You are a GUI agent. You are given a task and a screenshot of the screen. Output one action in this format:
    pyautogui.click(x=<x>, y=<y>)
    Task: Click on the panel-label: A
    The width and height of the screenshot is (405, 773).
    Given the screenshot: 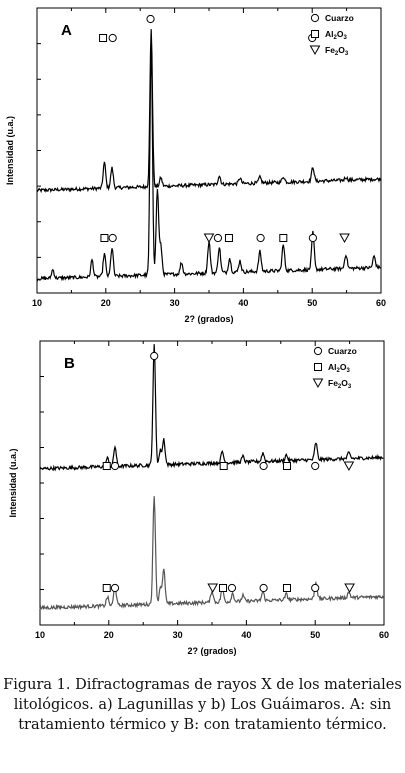 What is the action you would take?
    pyautogui.click(x=66, y=30)
    